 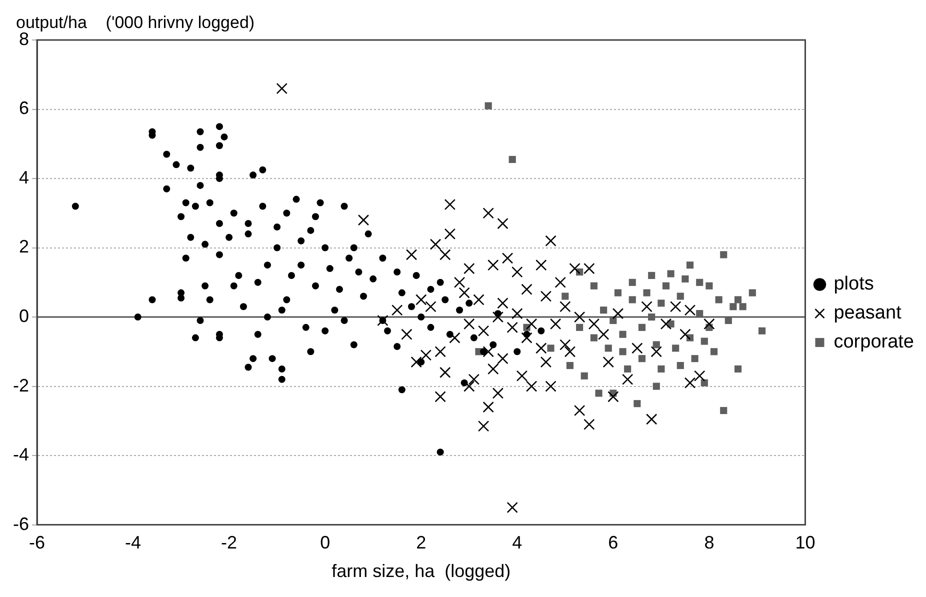 What do you see at coordinates (421, 542) in the screenshot?
I see `x-tick-label: 2` at bounding box center [421, 542].